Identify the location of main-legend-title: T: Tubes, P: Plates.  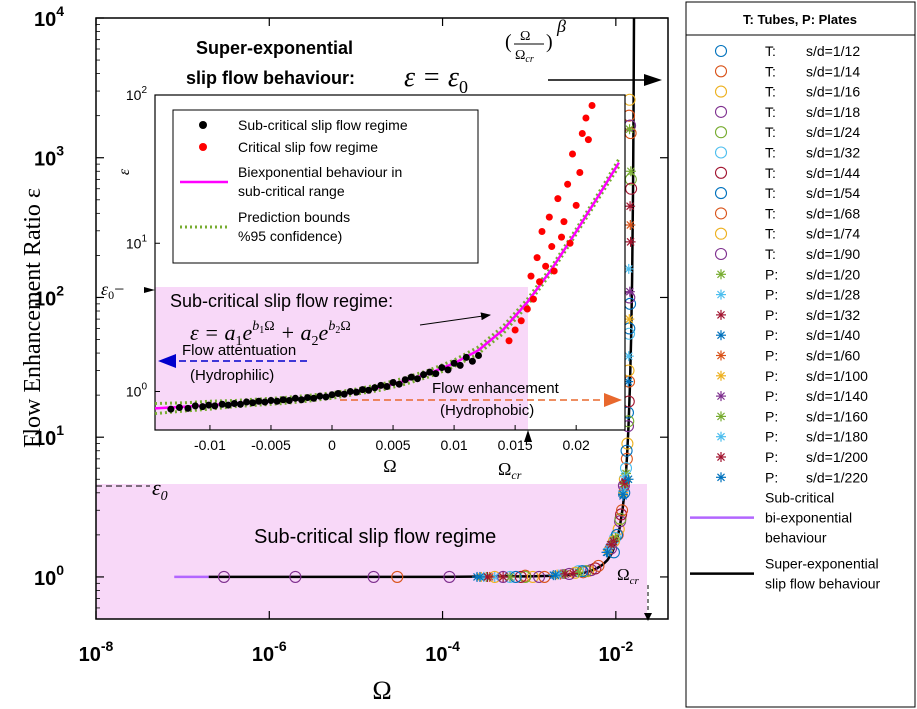
(800, 19).